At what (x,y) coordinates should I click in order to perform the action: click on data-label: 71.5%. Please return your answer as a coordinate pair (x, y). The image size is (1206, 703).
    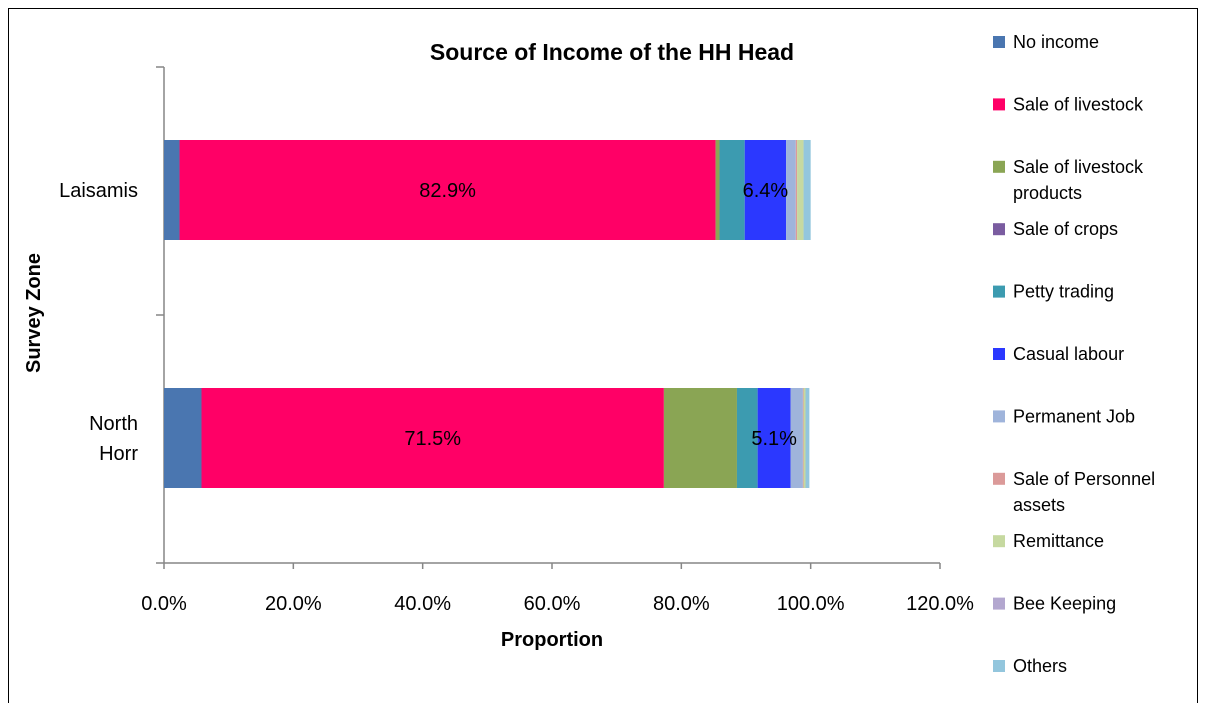
    Looking at the image, I should click on (432, 439).